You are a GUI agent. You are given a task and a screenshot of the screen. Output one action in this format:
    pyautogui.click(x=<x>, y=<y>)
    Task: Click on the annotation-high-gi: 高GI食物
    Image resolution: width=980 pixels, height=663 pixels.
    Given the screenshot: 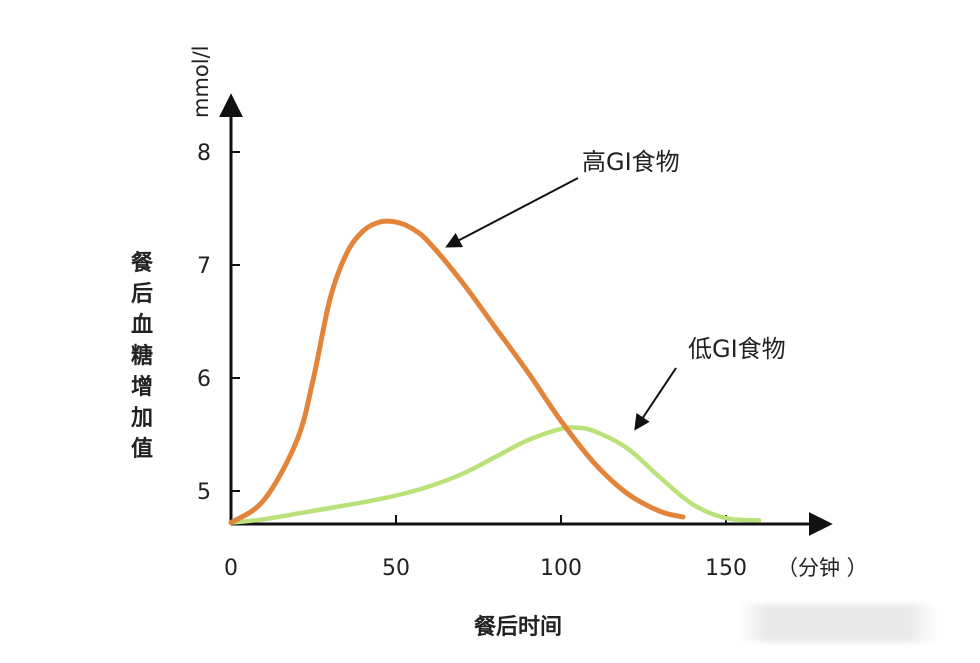 What is the action you would take?
    pyautogui.click(x=631, y=162)
    